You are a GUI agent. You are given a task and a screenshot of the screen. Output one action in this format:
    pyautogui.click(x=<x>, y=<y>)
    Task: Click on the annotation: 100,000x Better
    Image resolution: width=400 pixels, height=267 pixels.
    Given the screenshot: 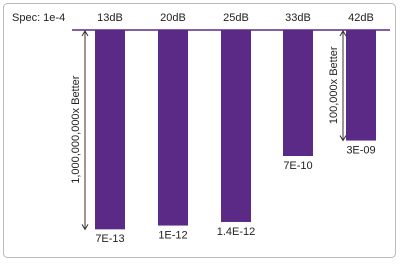 What is the action you would take?
    pyautogui.click(x=334, y=85)
    